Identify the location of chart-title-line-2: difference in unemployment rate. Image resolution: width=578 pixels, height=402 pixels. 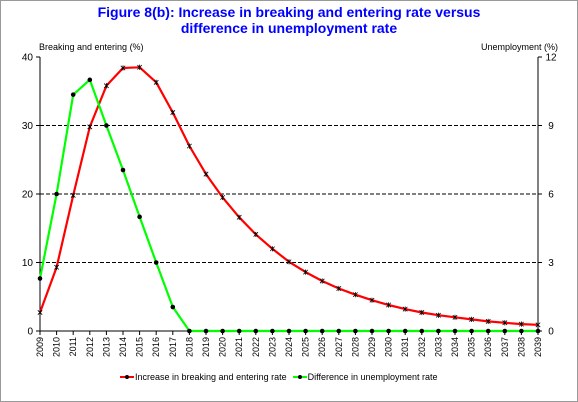
(289, 28).